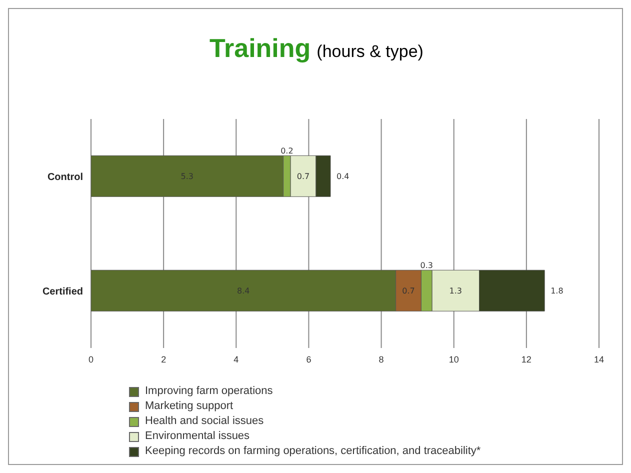  I want to click on x-tick-label: 0, so click(91, 359).